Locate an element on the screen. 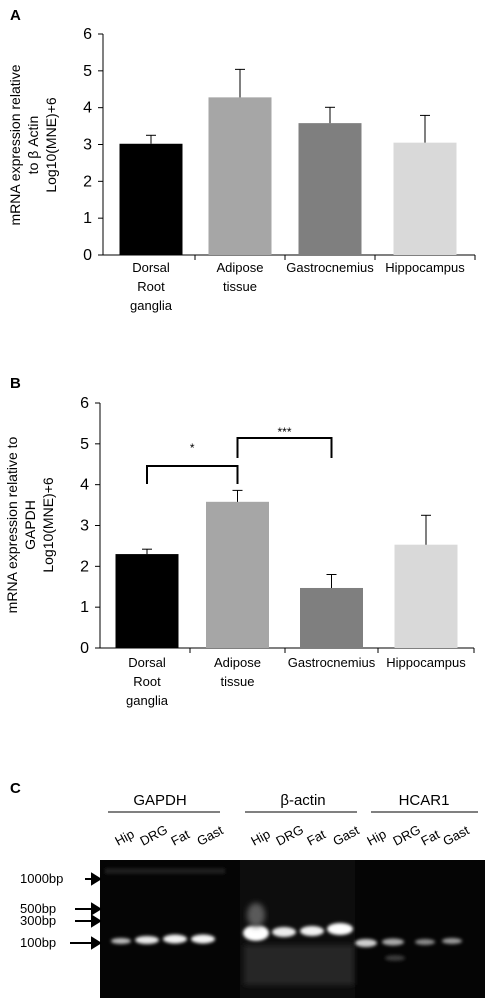  significance-label: *** is located at coordinates (284, 432).